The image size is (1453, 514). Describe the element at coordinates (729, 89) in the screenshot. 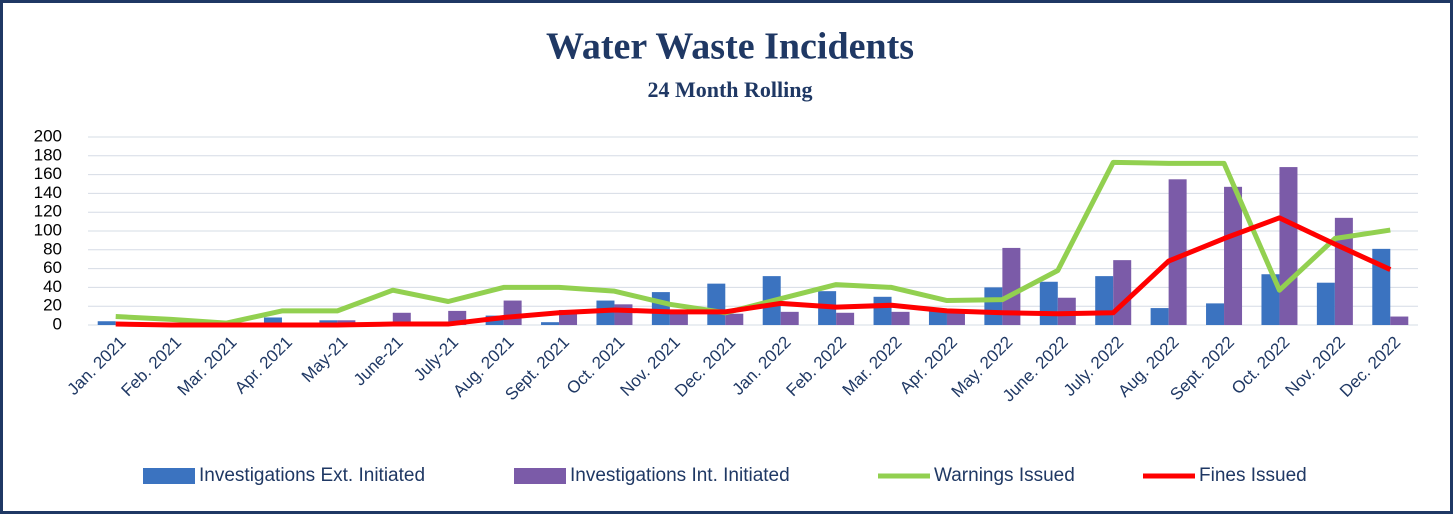

I see `chart-subtitle: 24 Month Rolling` at that location.